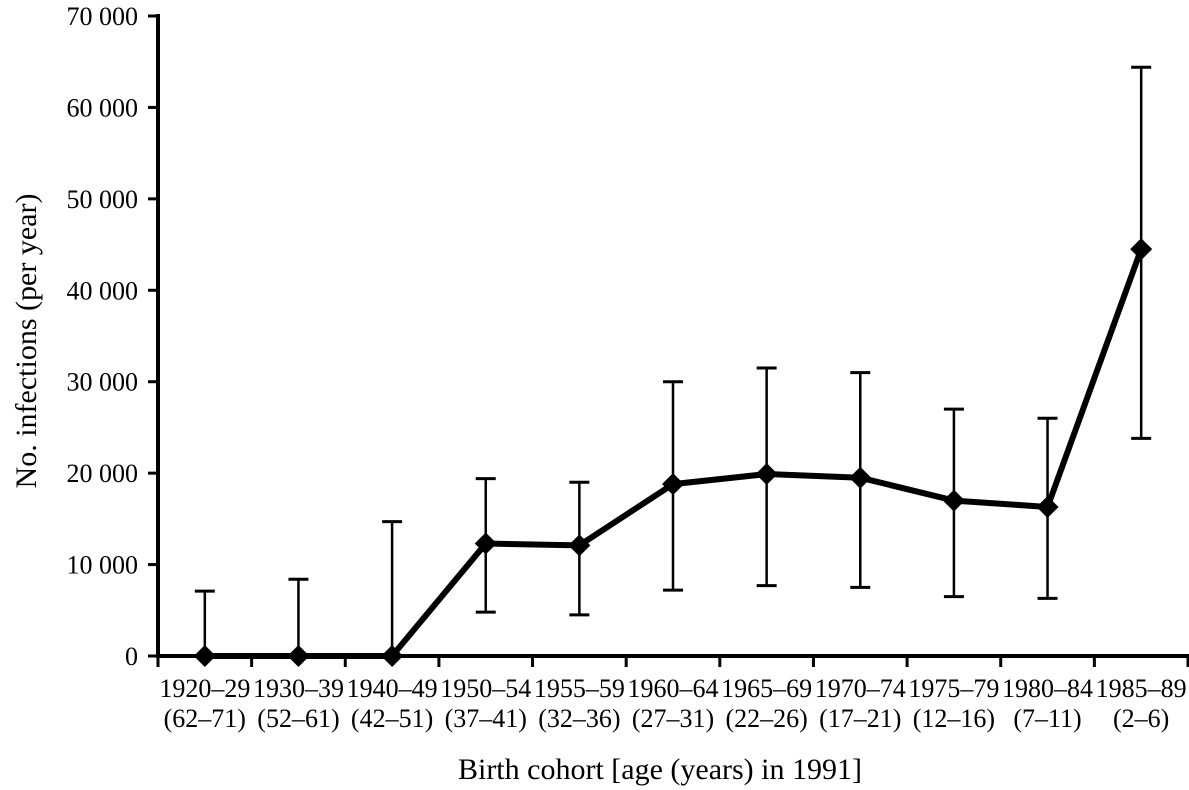 The width and height of the screenshot is (1189, 790). I want to click on y-tick-label: 20 000, so click(103, 473).